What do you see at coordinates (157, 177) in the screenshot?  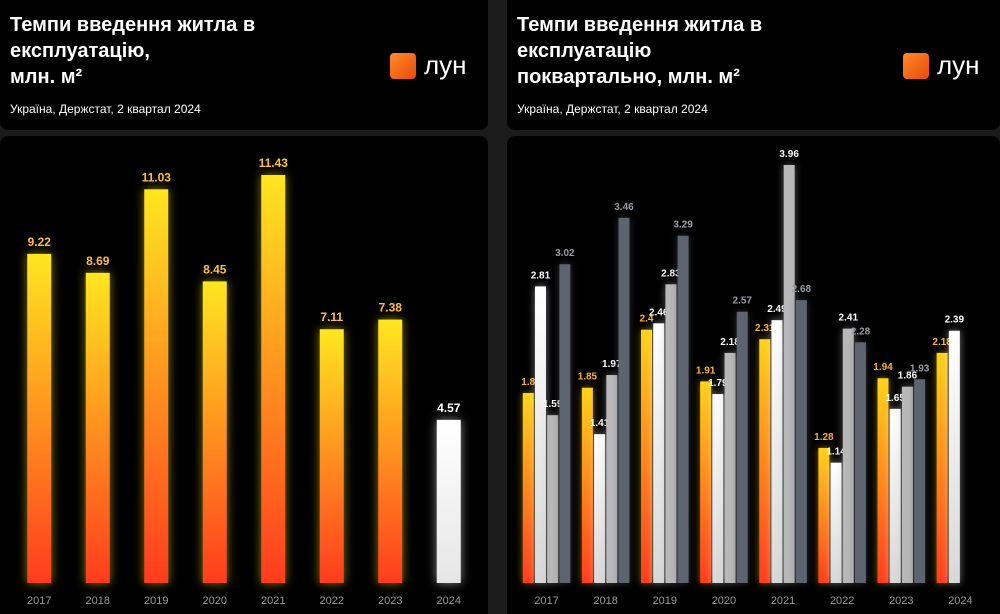 I see `value-label: 11.03` at bounding box center [157, 177].